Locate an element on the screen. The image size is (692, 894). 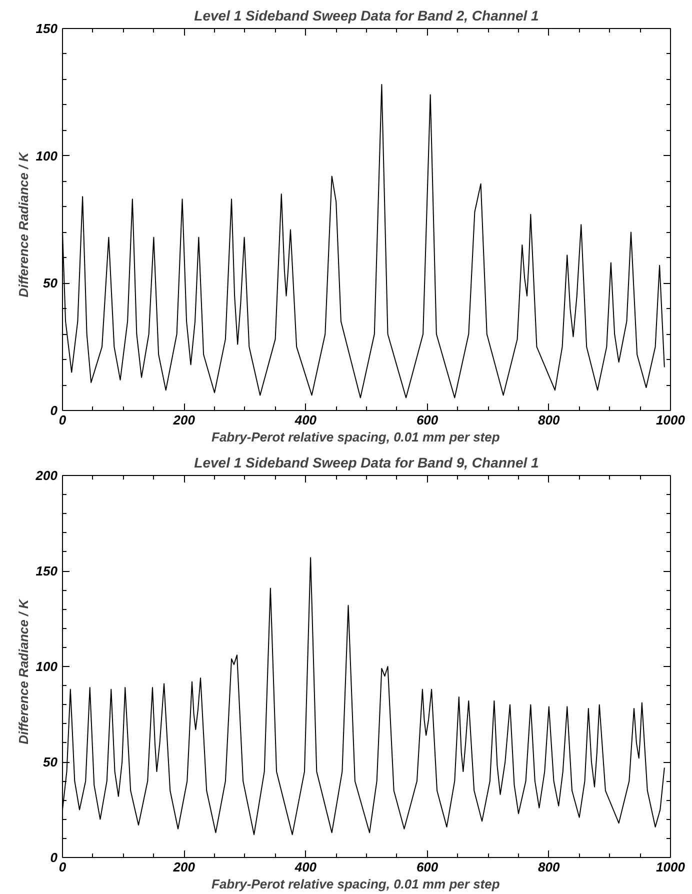
chart-title: Level 1 Sideband Sweep Data for Band 2, Channel 1 is located at coordinates (367, 16).